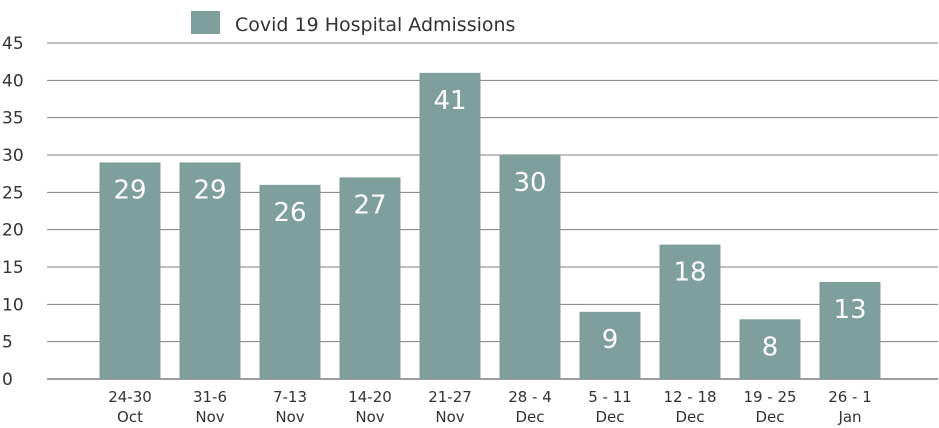 The width and height of the screenshot is (939, 428). I want to click on bar-value-label: 30, so click(529, 183).